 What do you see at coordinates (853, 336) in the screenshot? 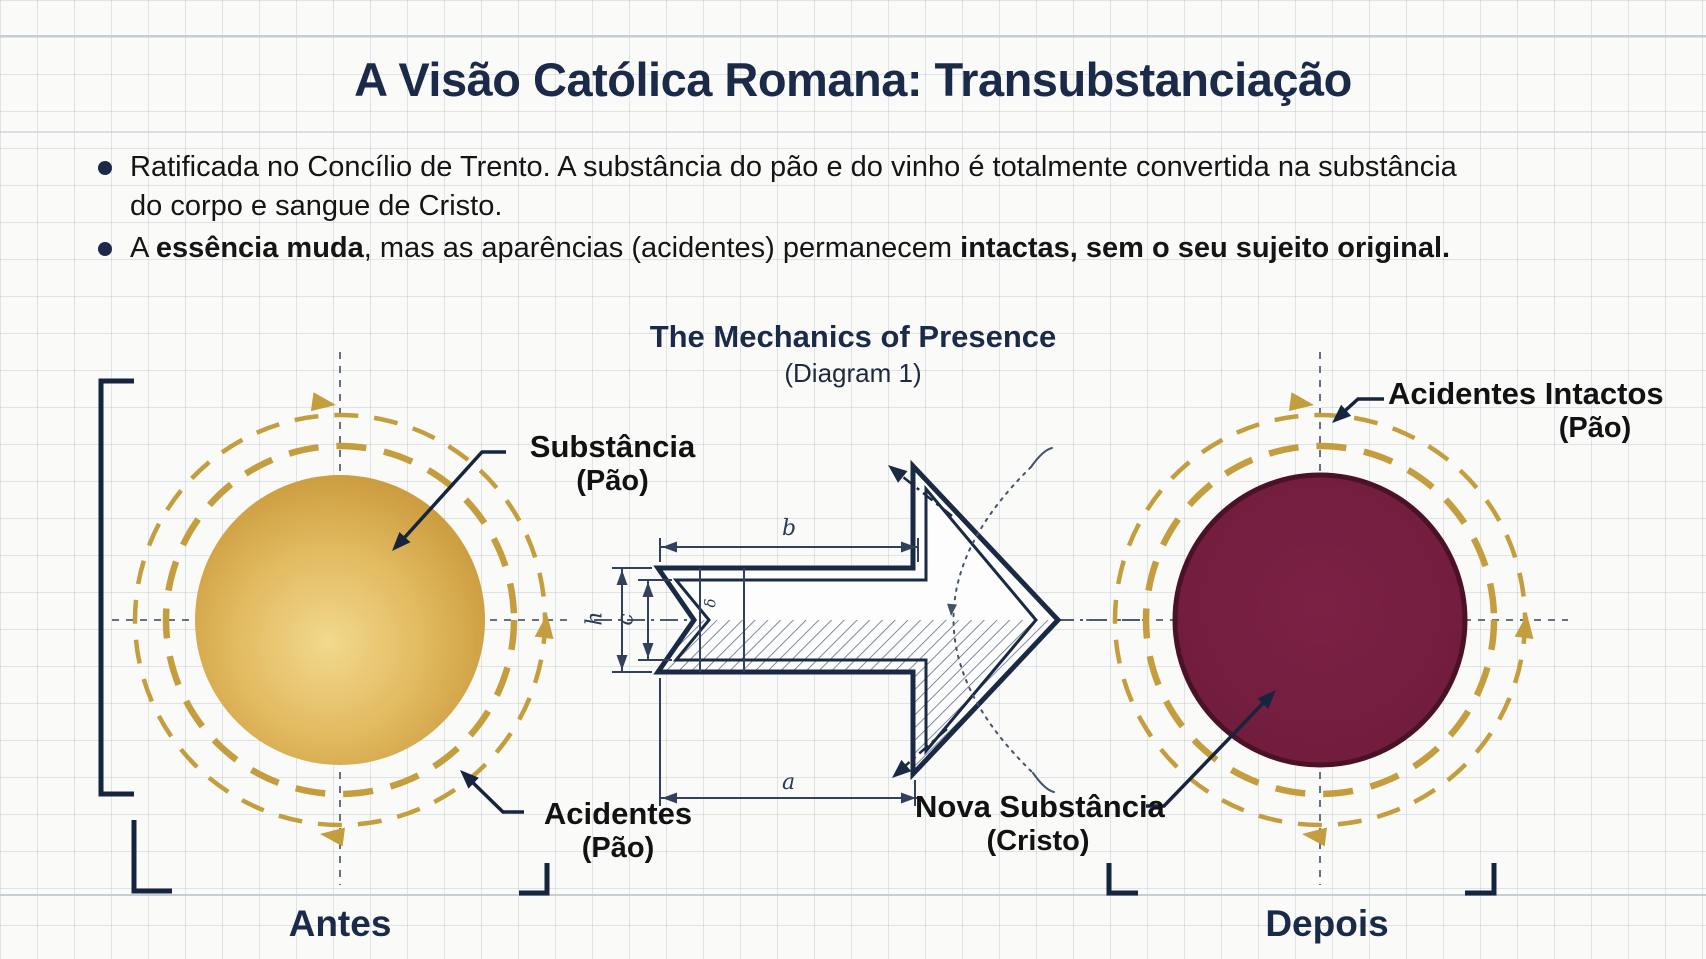
I see `diagram-title: The Mechanics of Presence` at bounding box center [853, 336].